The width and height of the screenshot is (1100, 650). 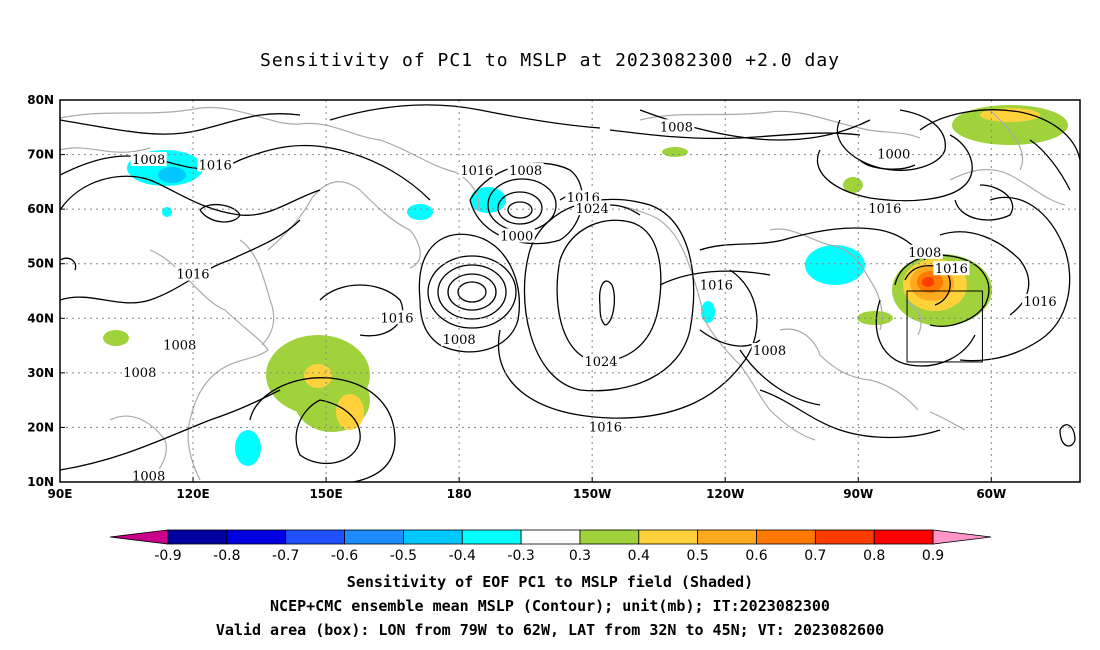 What do you see at coordinates (858, 494) in the screenshot?
I see `lon-label: 90W` at bounding box center [858, 494].